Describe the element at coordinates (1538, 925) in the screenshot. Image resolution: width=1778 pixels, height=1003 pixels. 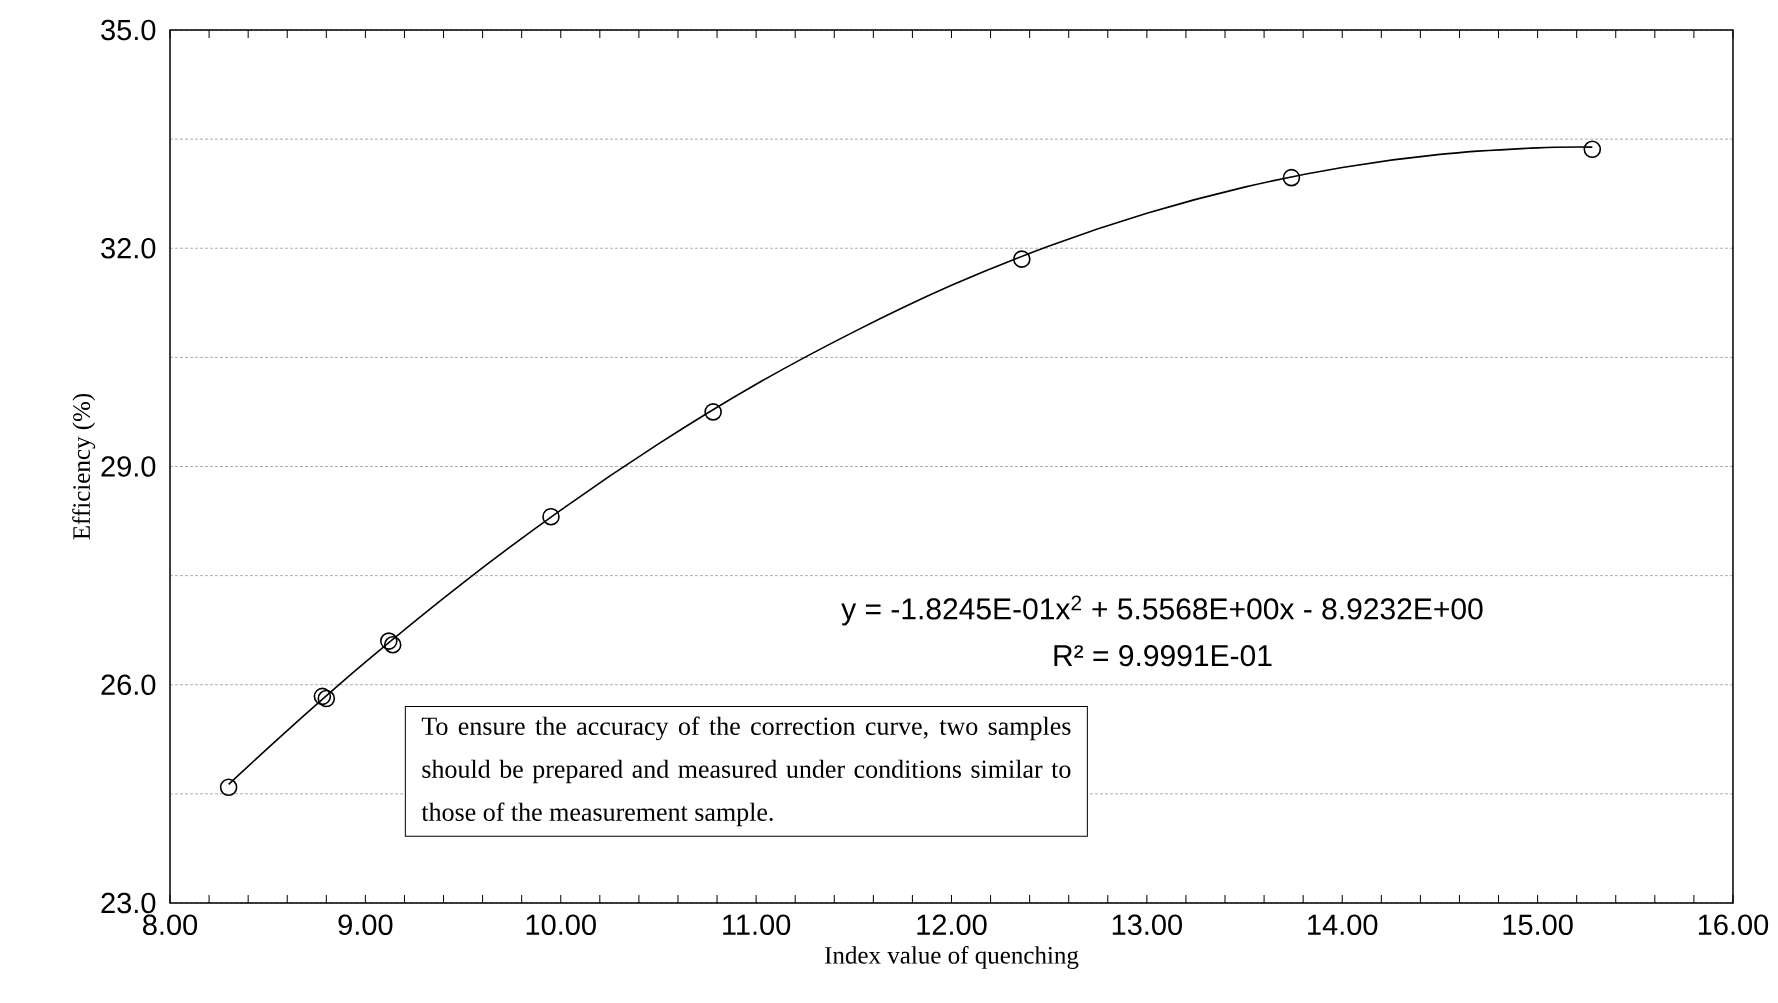
I see `x-tick-label: 15.00` at that location.